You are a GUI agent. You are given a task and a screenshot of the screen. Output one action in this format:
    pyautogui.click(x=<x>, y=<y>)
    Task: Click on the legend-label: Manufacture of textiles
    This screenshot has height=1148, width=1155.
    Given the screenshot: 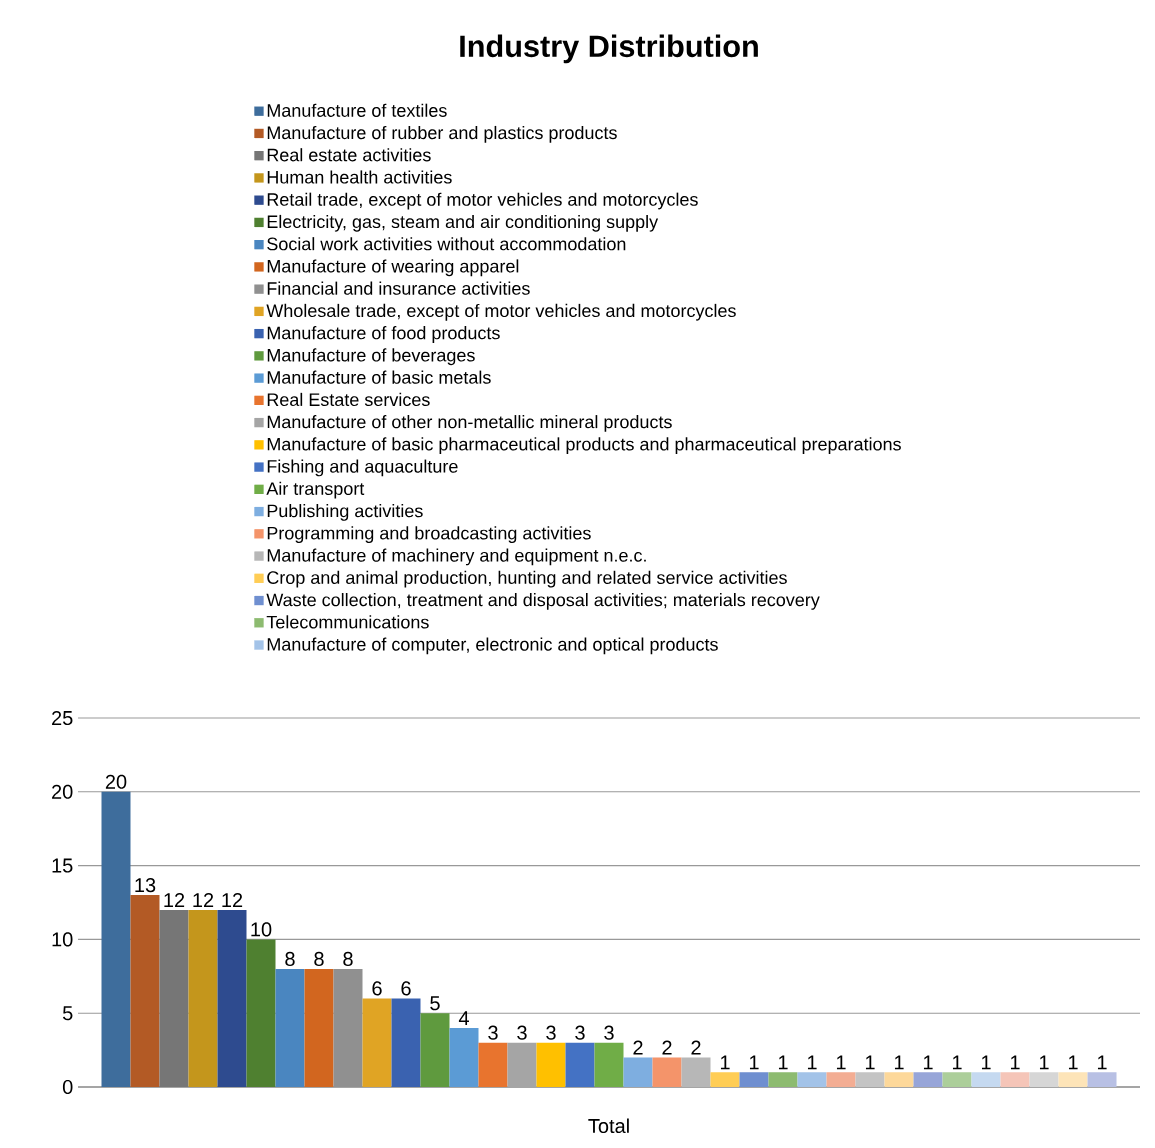 What is the action you would take?
    pyautogui.click(x=357, y=110)
    